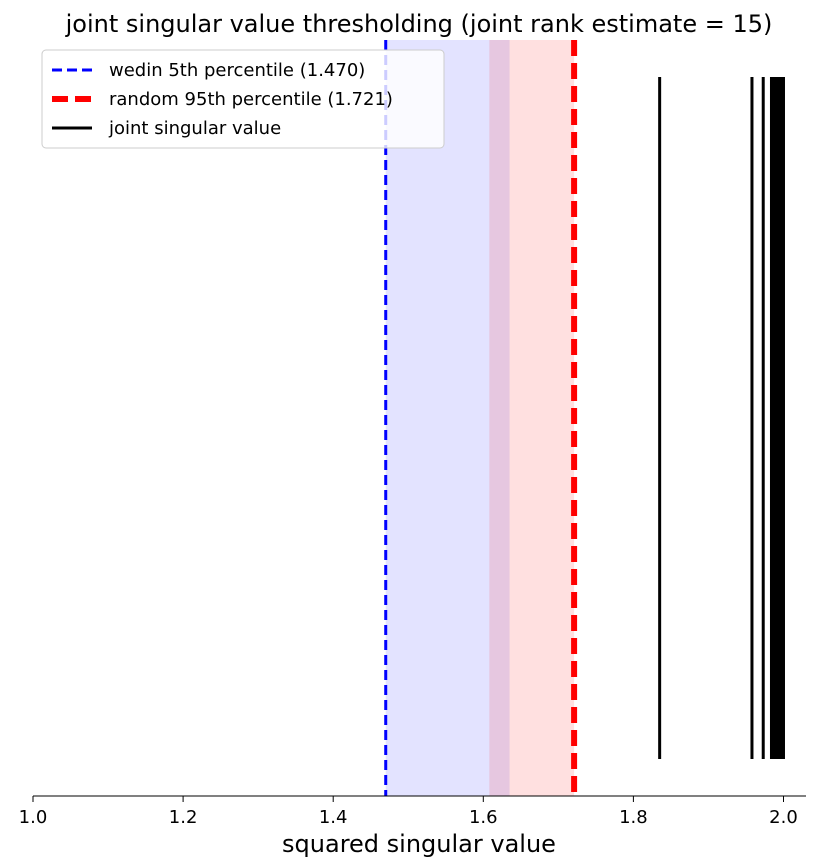  I want to click on joint-singular-values, so click(721, 418).